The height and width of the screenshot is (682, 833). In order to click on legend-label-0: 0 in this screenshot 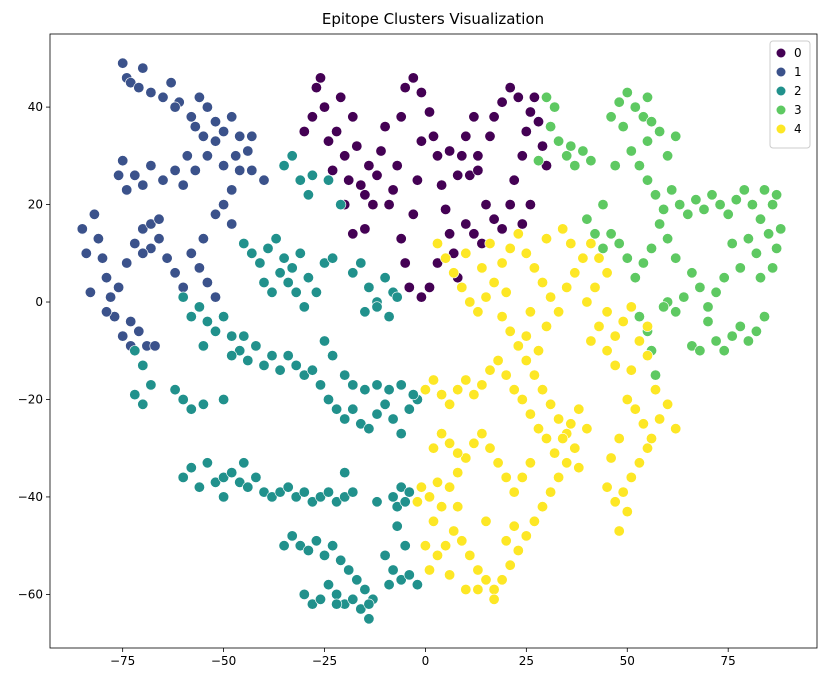, I will do `click(798, 53)`.